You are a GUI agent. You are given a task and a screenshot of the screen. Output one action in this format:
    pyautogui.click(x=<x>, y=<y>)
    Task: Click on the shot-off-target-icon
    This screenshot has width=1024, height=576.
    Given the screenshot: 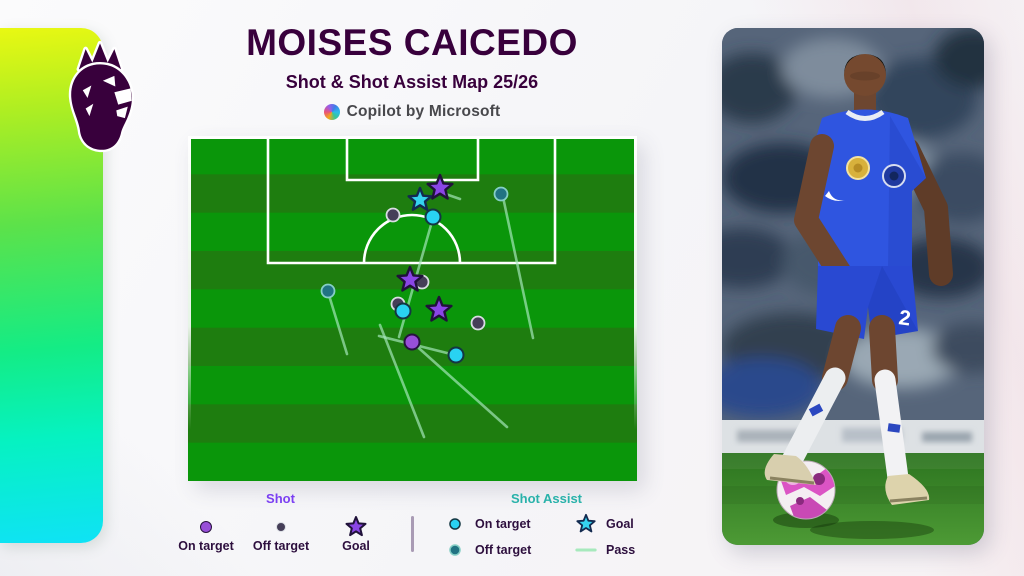 What is the action you would take?
    pyautogui.click(x=281, y=527)
    